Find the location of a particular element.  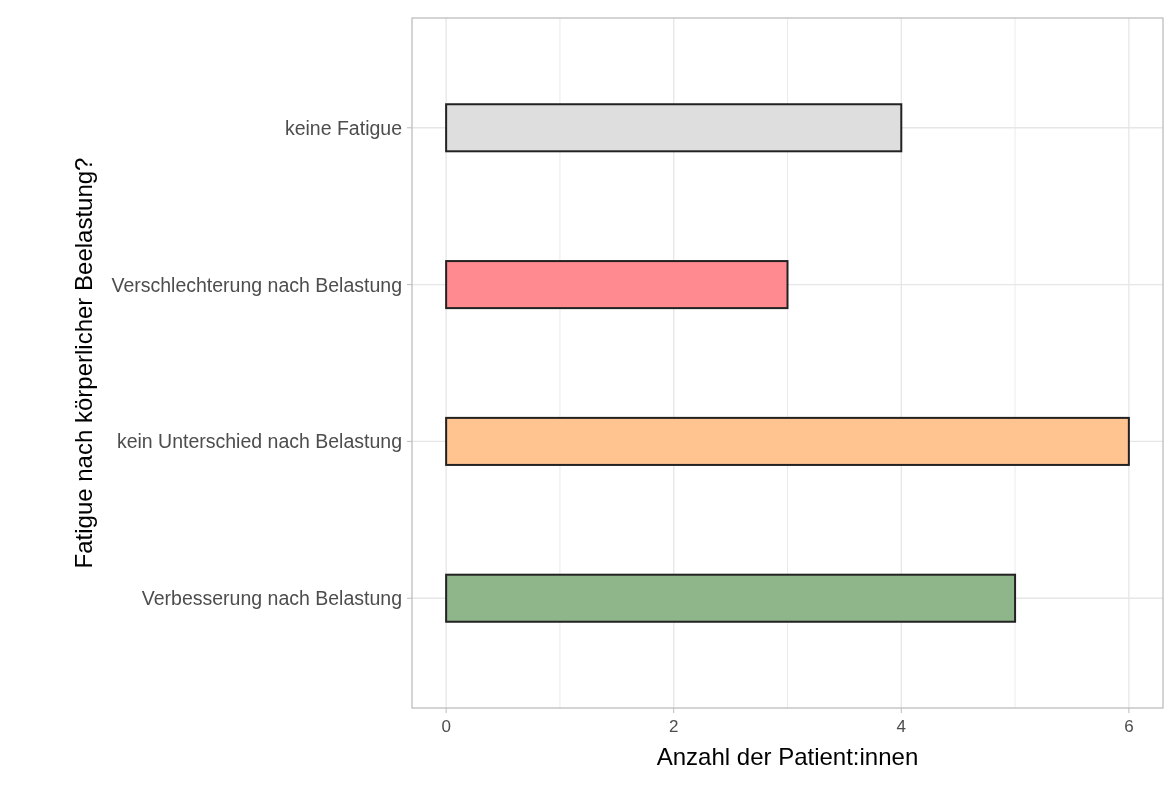

x-tick-label: 6 is located at coordinates (1129, 726).